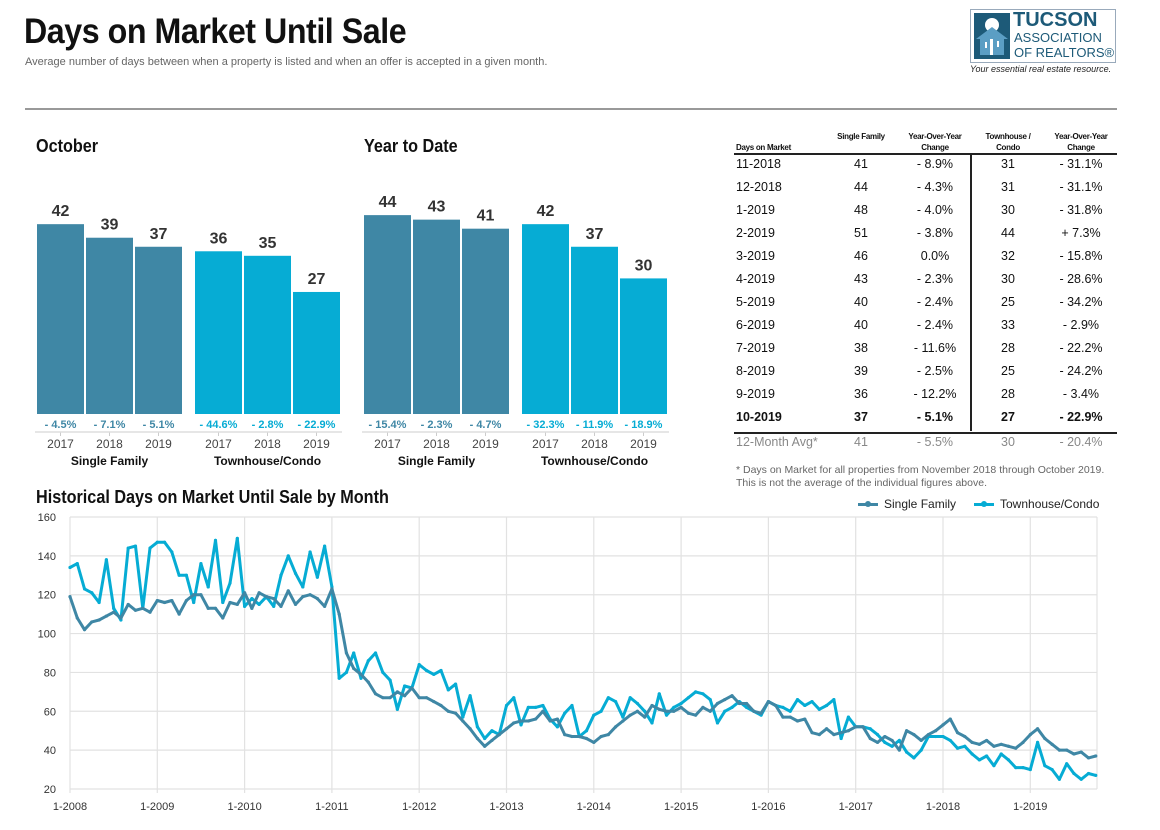  Describe the element at coordinates (1081, 279) in the screenshot. I see `table-cell: - 28.6%` at that location.